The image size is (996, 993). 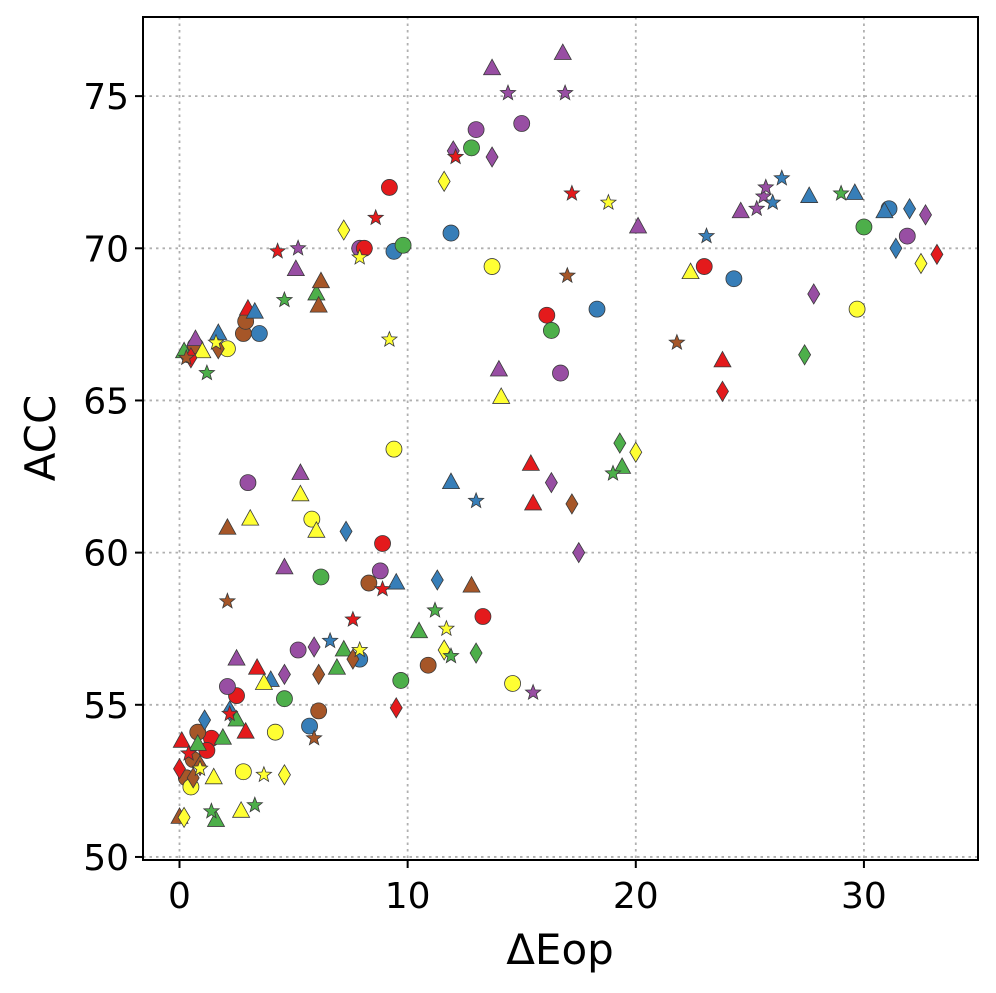 I want to click on y-tick-label: 50, so click(x=106, y=858).